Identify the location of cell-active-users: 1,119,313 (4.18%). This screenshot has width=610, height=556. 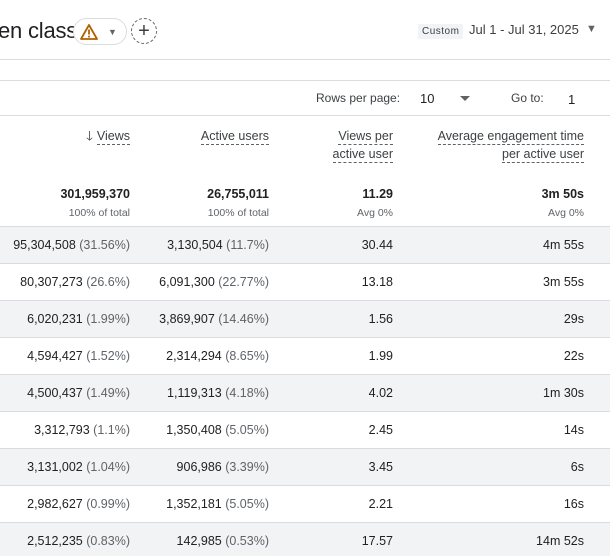
(218, 393).